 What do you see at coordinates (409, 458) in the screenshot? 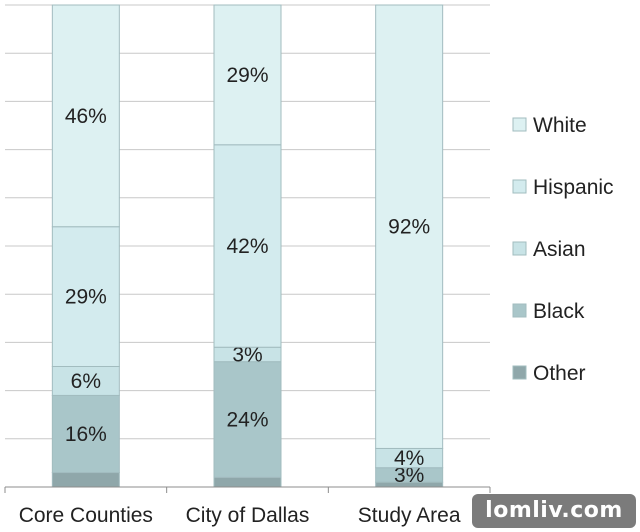
I see `data-label: 4%` at bounding box center [409, 458].